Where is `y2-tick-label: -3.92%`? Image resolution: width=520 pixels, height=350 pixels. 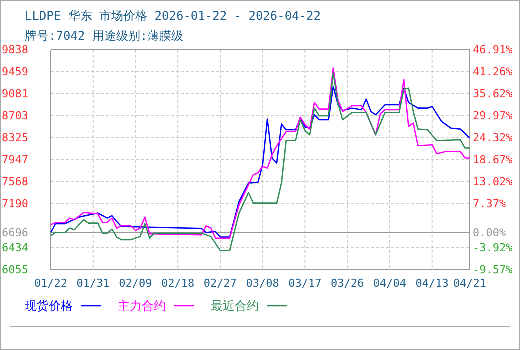
y2-tick-label: -3.92% is located at coordinates (493, 248).